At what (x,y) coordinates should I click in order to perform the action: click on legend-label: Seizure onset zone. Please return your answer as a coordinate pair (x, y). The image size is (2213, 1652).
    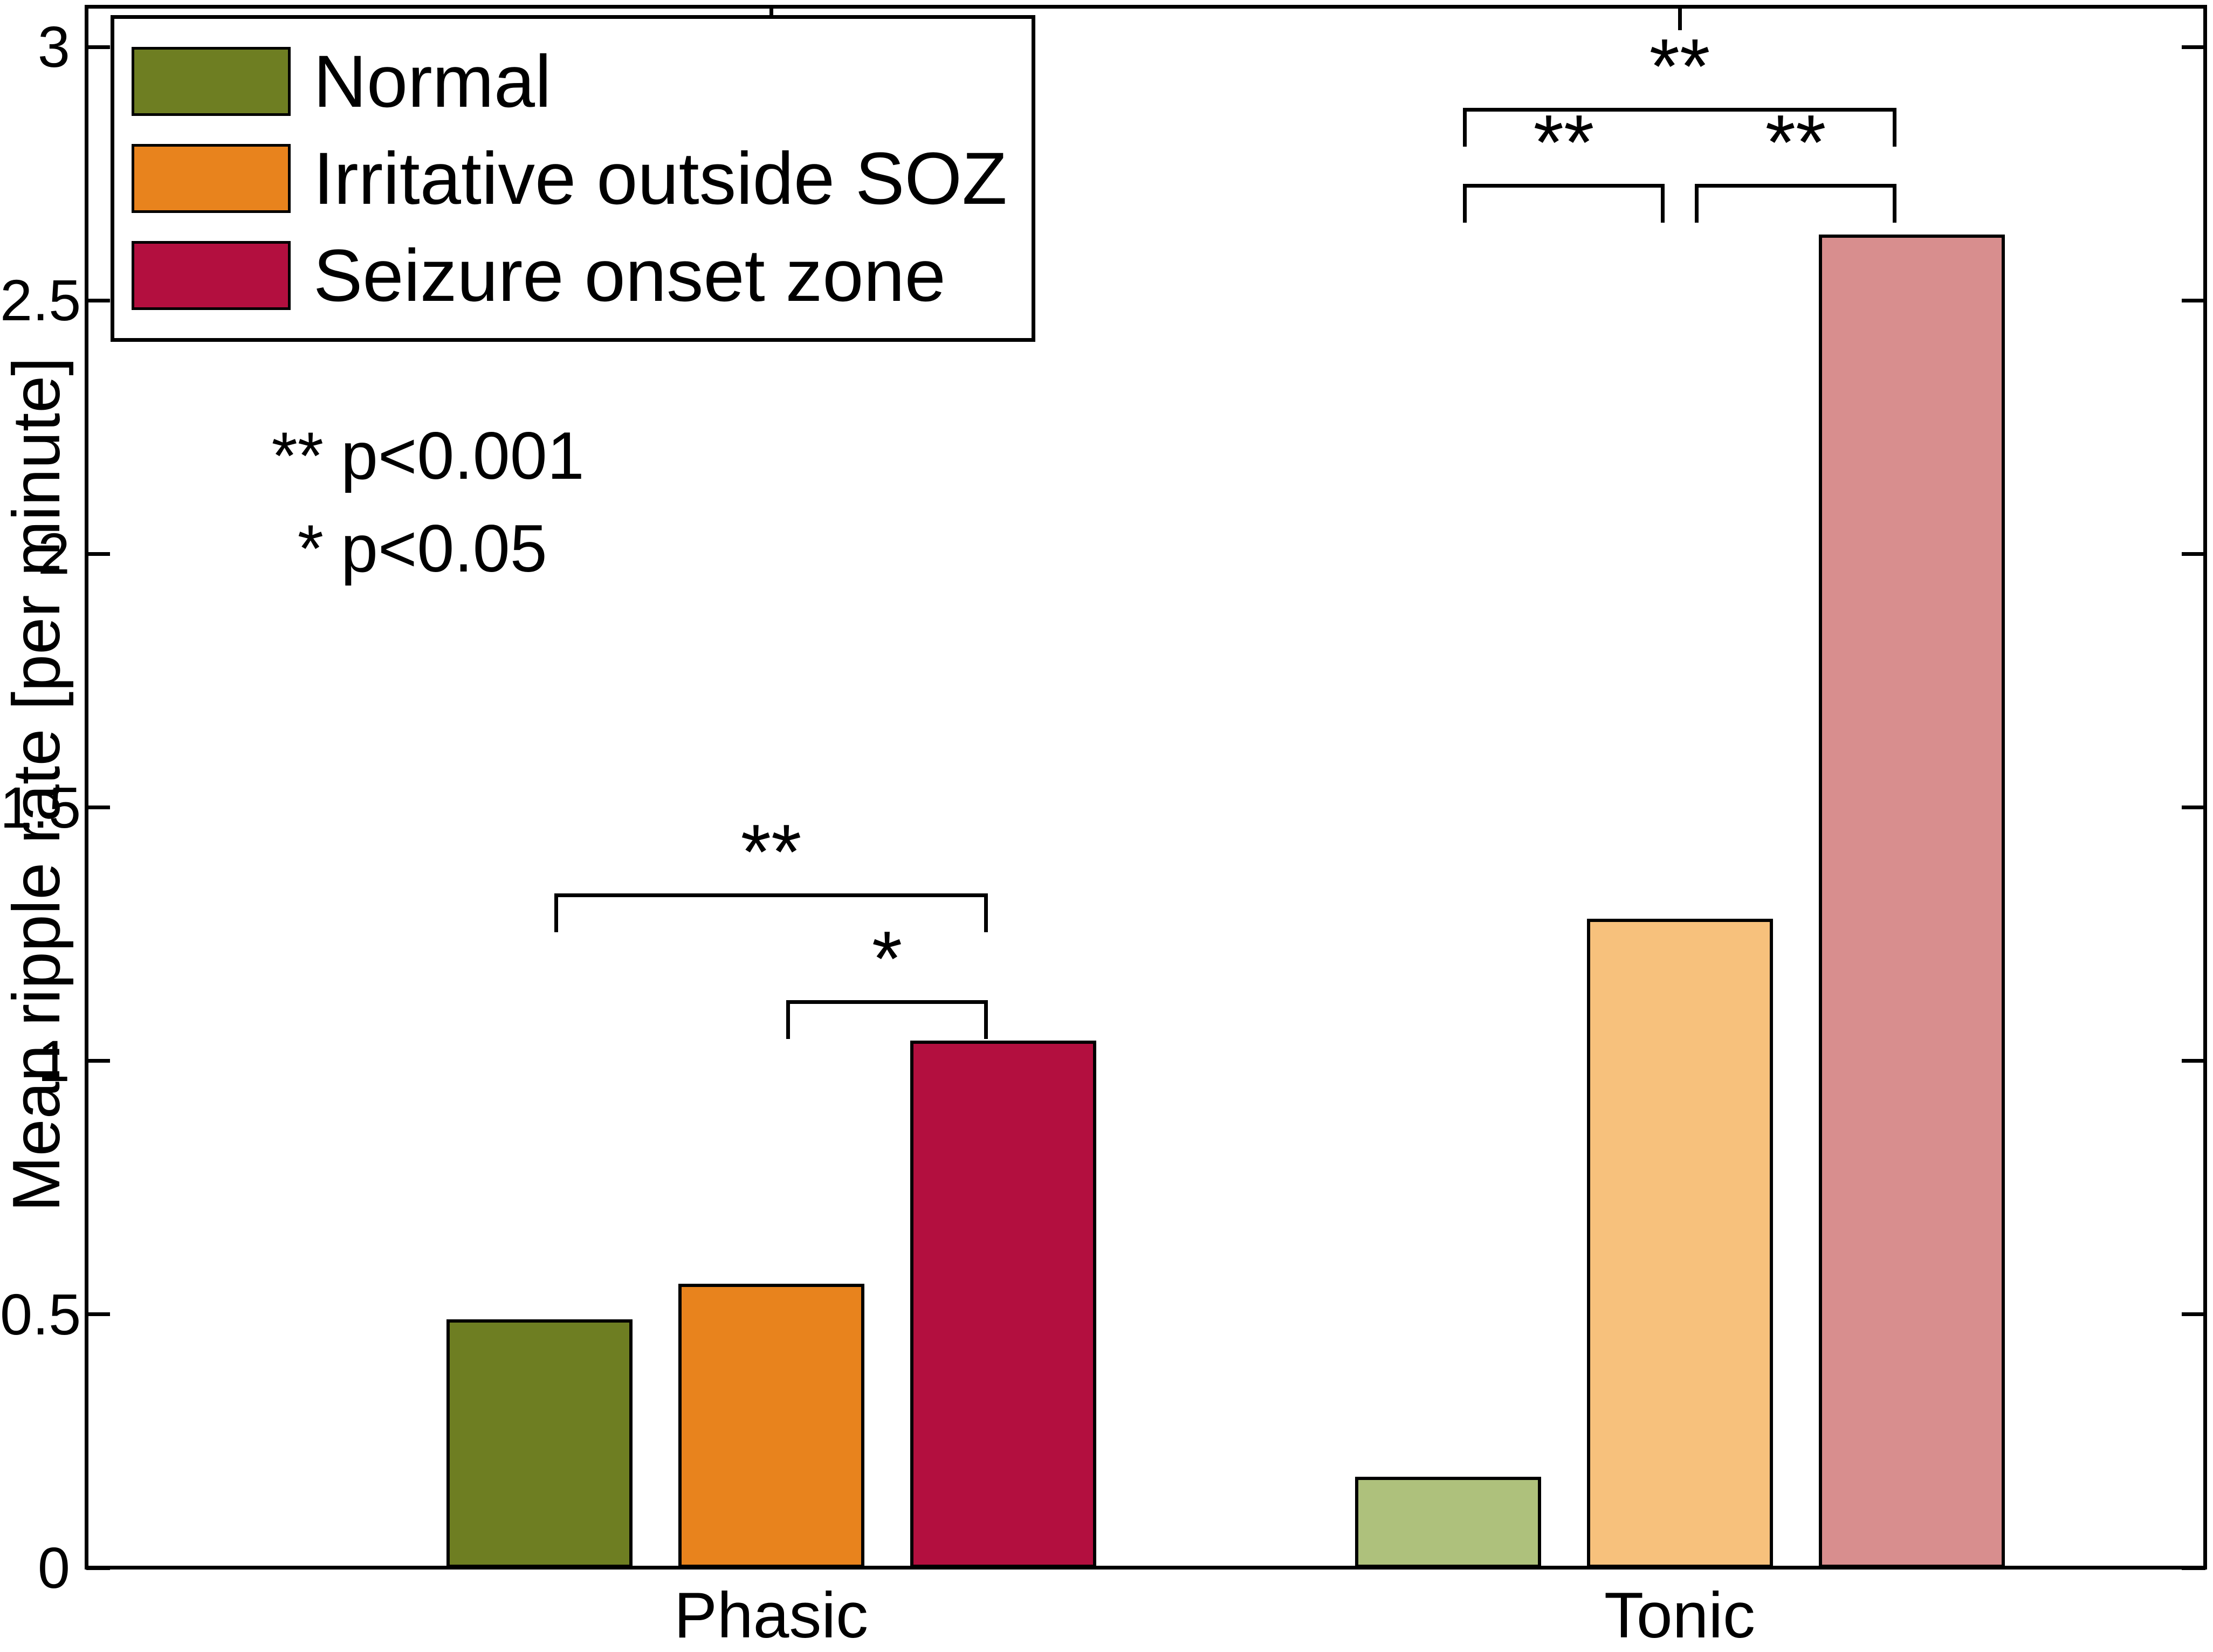
    Looking at the image, I should click on (630, 275).